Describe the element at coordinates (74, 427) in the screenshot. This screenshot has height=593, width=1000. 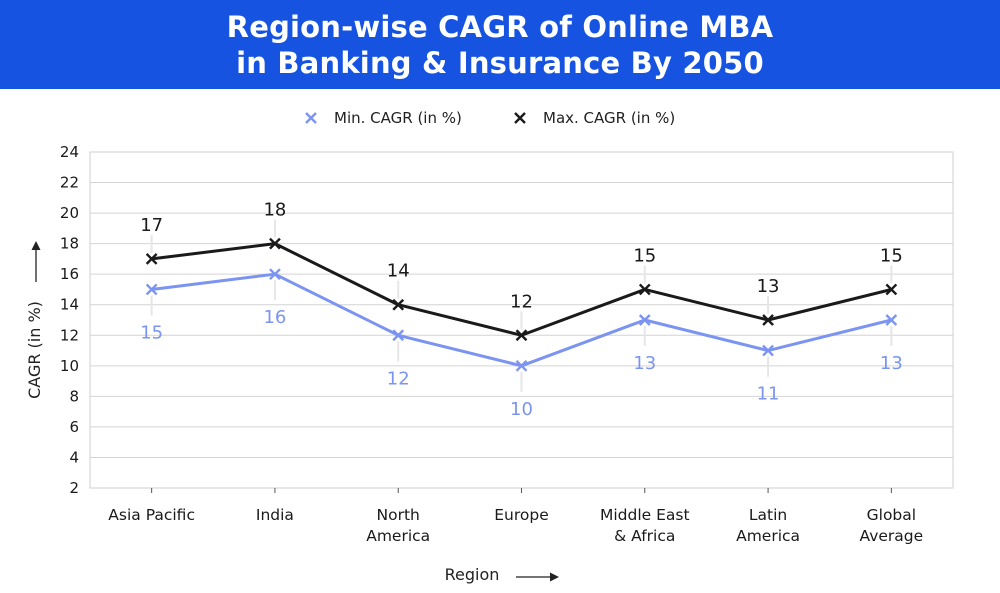
I see `y-tick-label: 6` at that location.